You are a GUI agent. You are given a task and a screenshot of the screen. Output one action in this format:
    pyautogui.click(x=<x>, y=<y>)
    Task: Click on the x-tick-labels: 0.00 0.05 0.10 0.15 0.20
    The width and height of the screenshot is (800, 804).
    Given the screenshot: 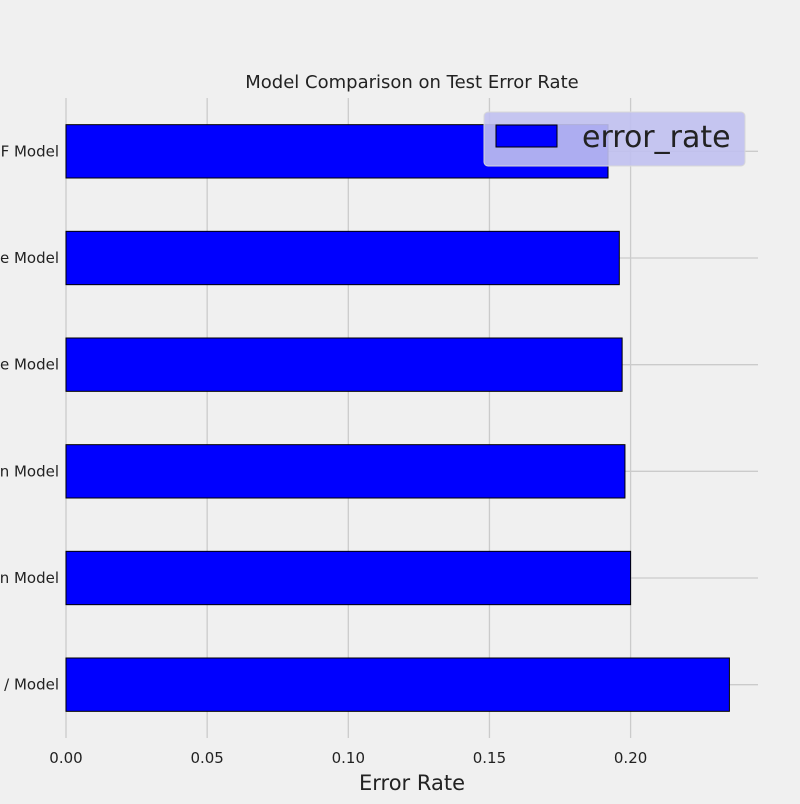 What is the action you would take?
    pyautogui.click(x=348, y=758)
    